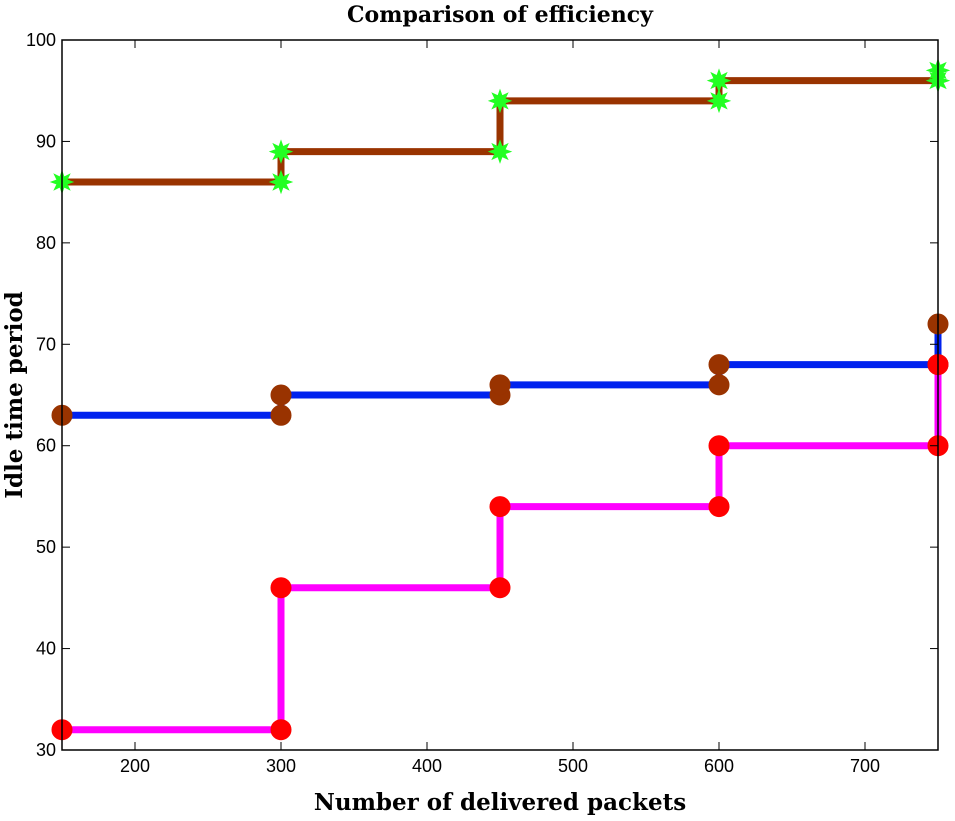 This screenshot has width=955, height=821. I want to click on y-axis-label: Idle time period, so click(14, 395).